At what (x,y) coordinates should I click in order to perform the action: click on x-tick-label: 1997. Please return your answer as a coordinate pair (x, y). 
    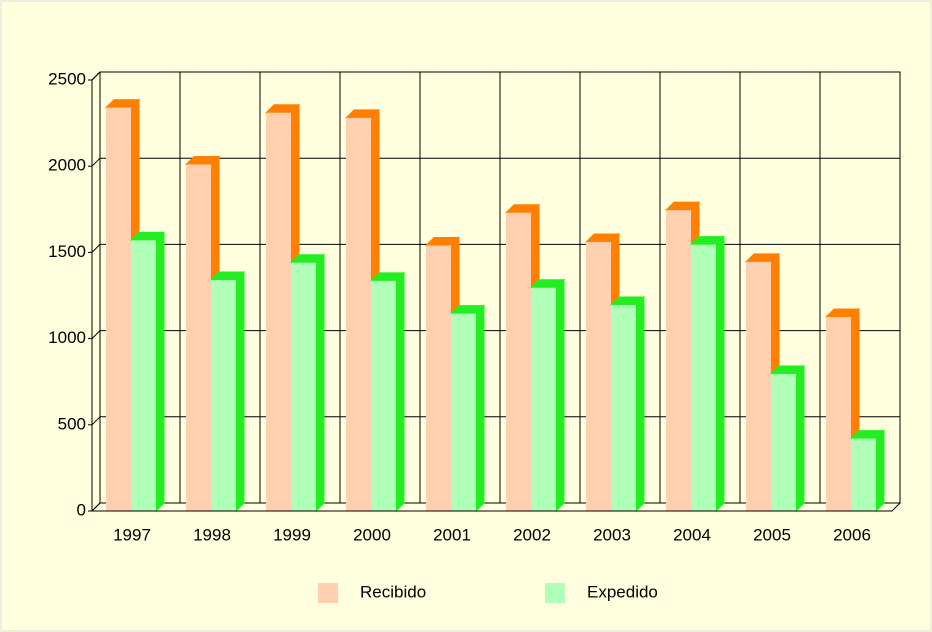
    Looking at the image, I should click on (132, 534).